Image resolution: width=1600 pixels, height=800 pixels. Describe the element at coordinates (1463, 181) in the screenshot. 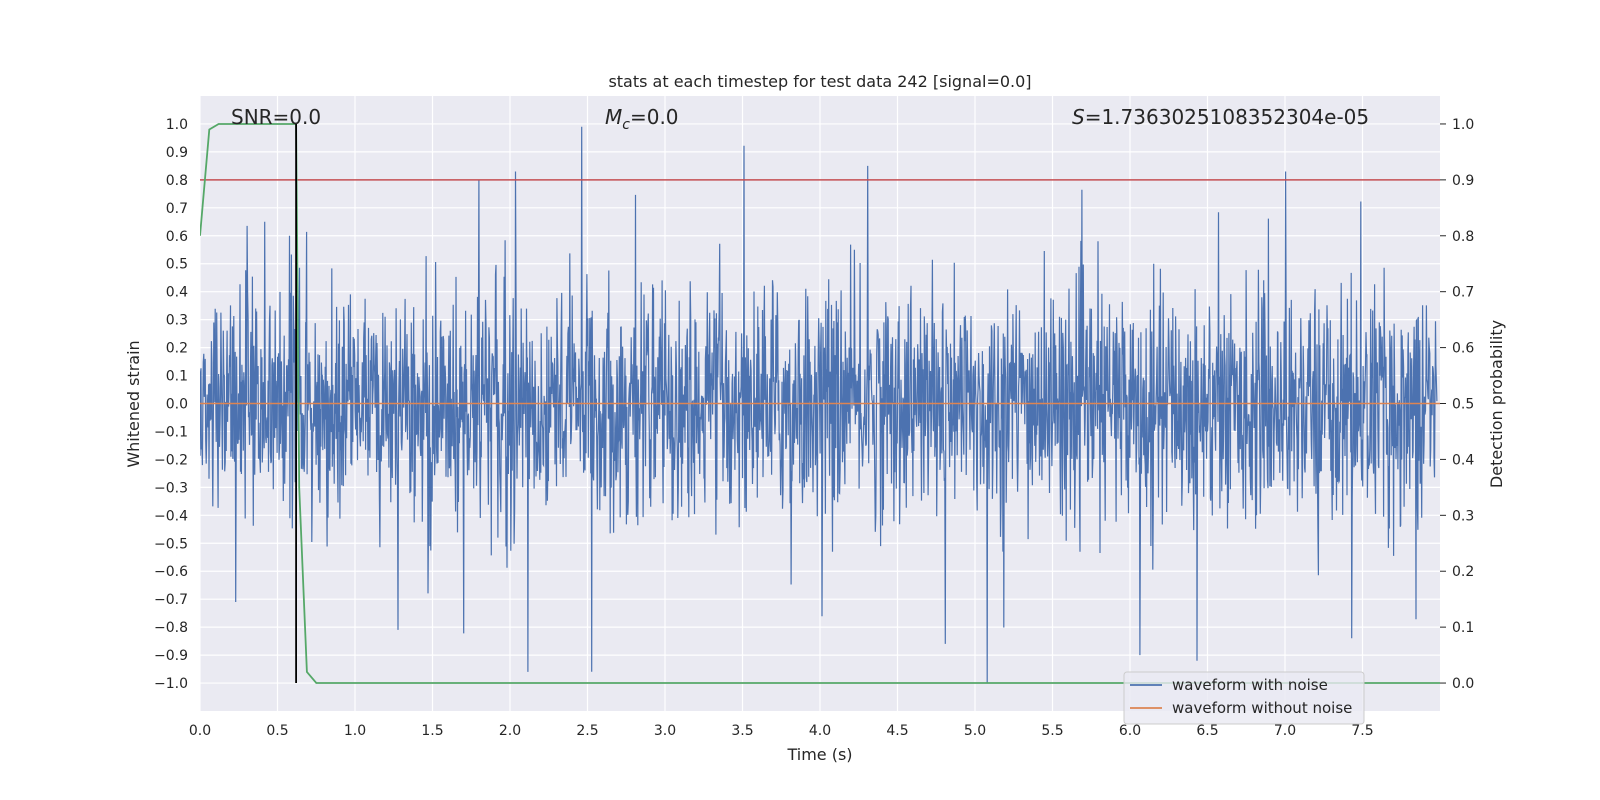

I see `y2-tick-label: 0.9` at that location.